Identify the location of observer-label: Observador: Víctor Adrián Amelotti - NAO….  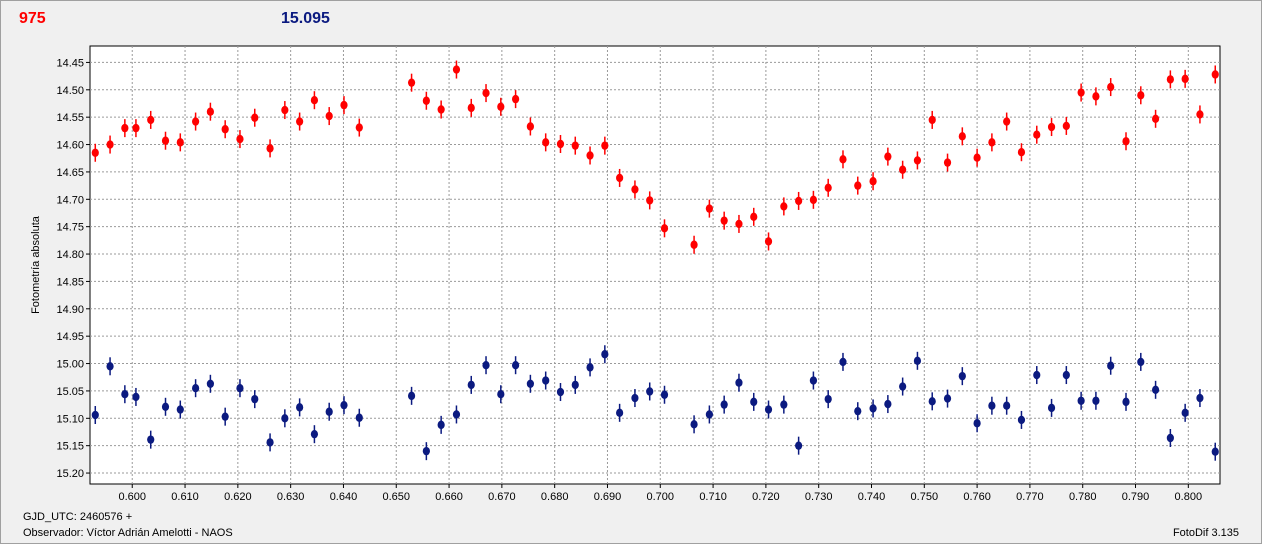
(128, 533).